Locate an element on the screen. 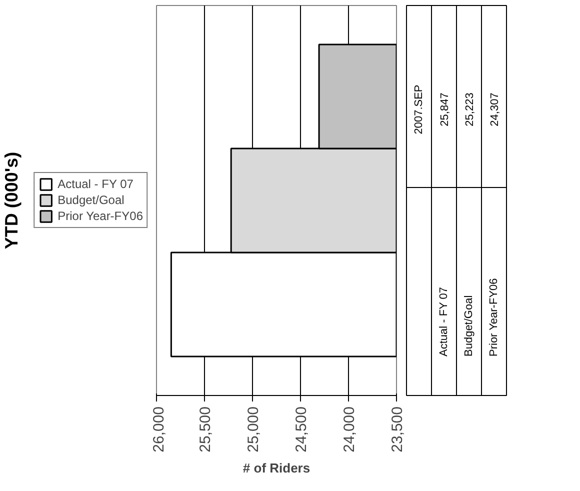 This screenshot has height=491, width=580. text: 25,223 is located at coordinates (470, 109).